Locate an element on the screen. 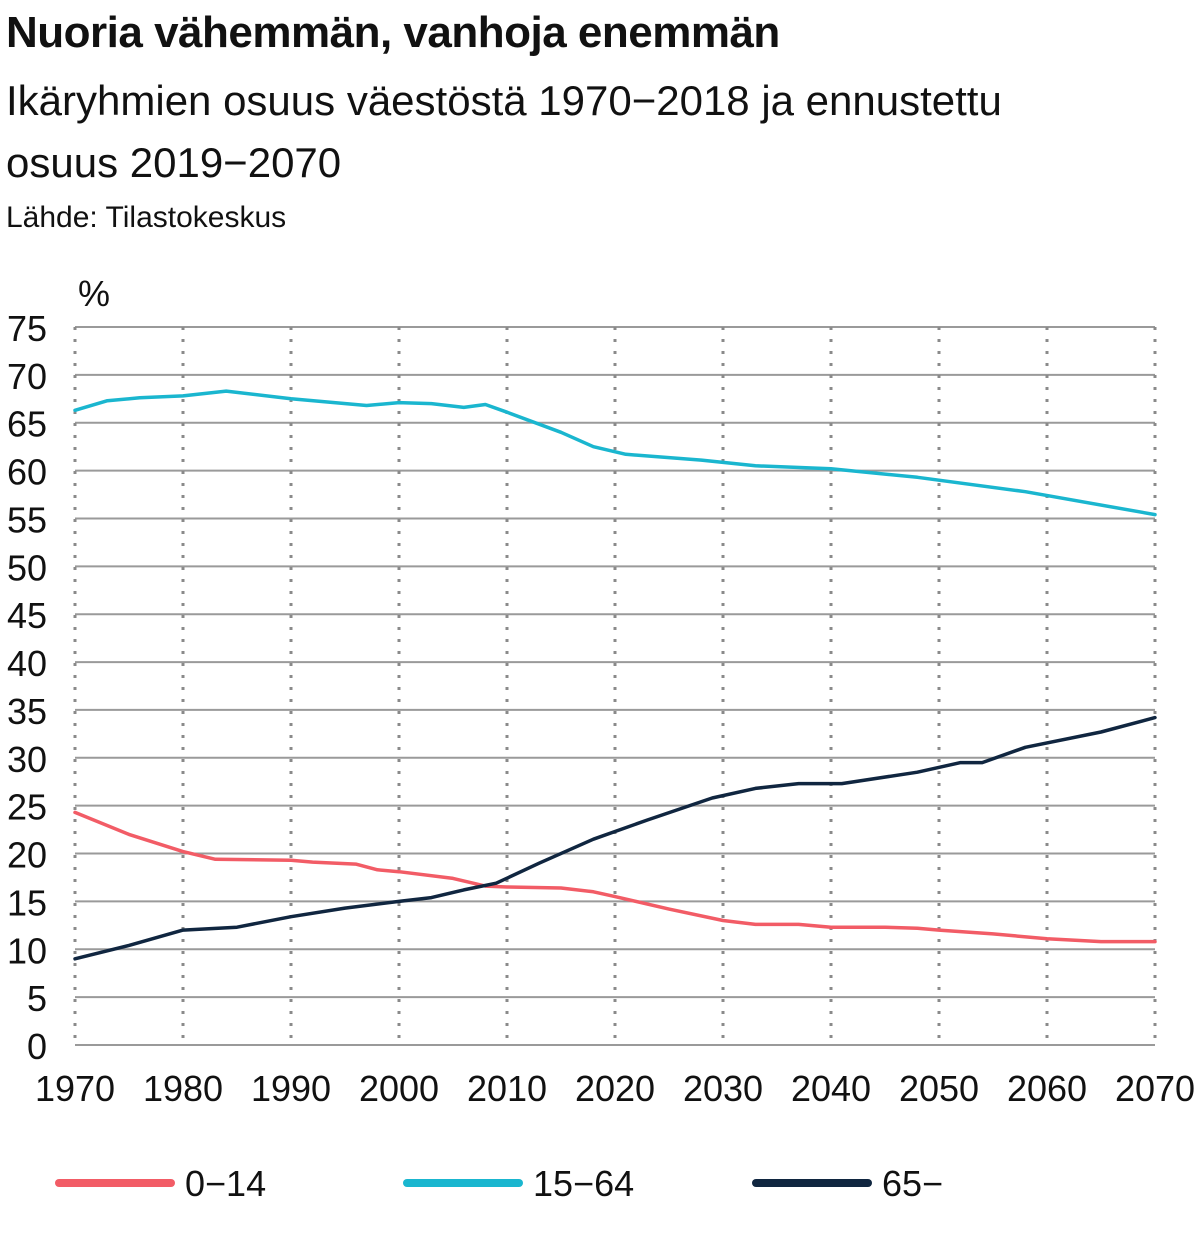  y-tick-label: 25 is located at coordinates (27, 807).